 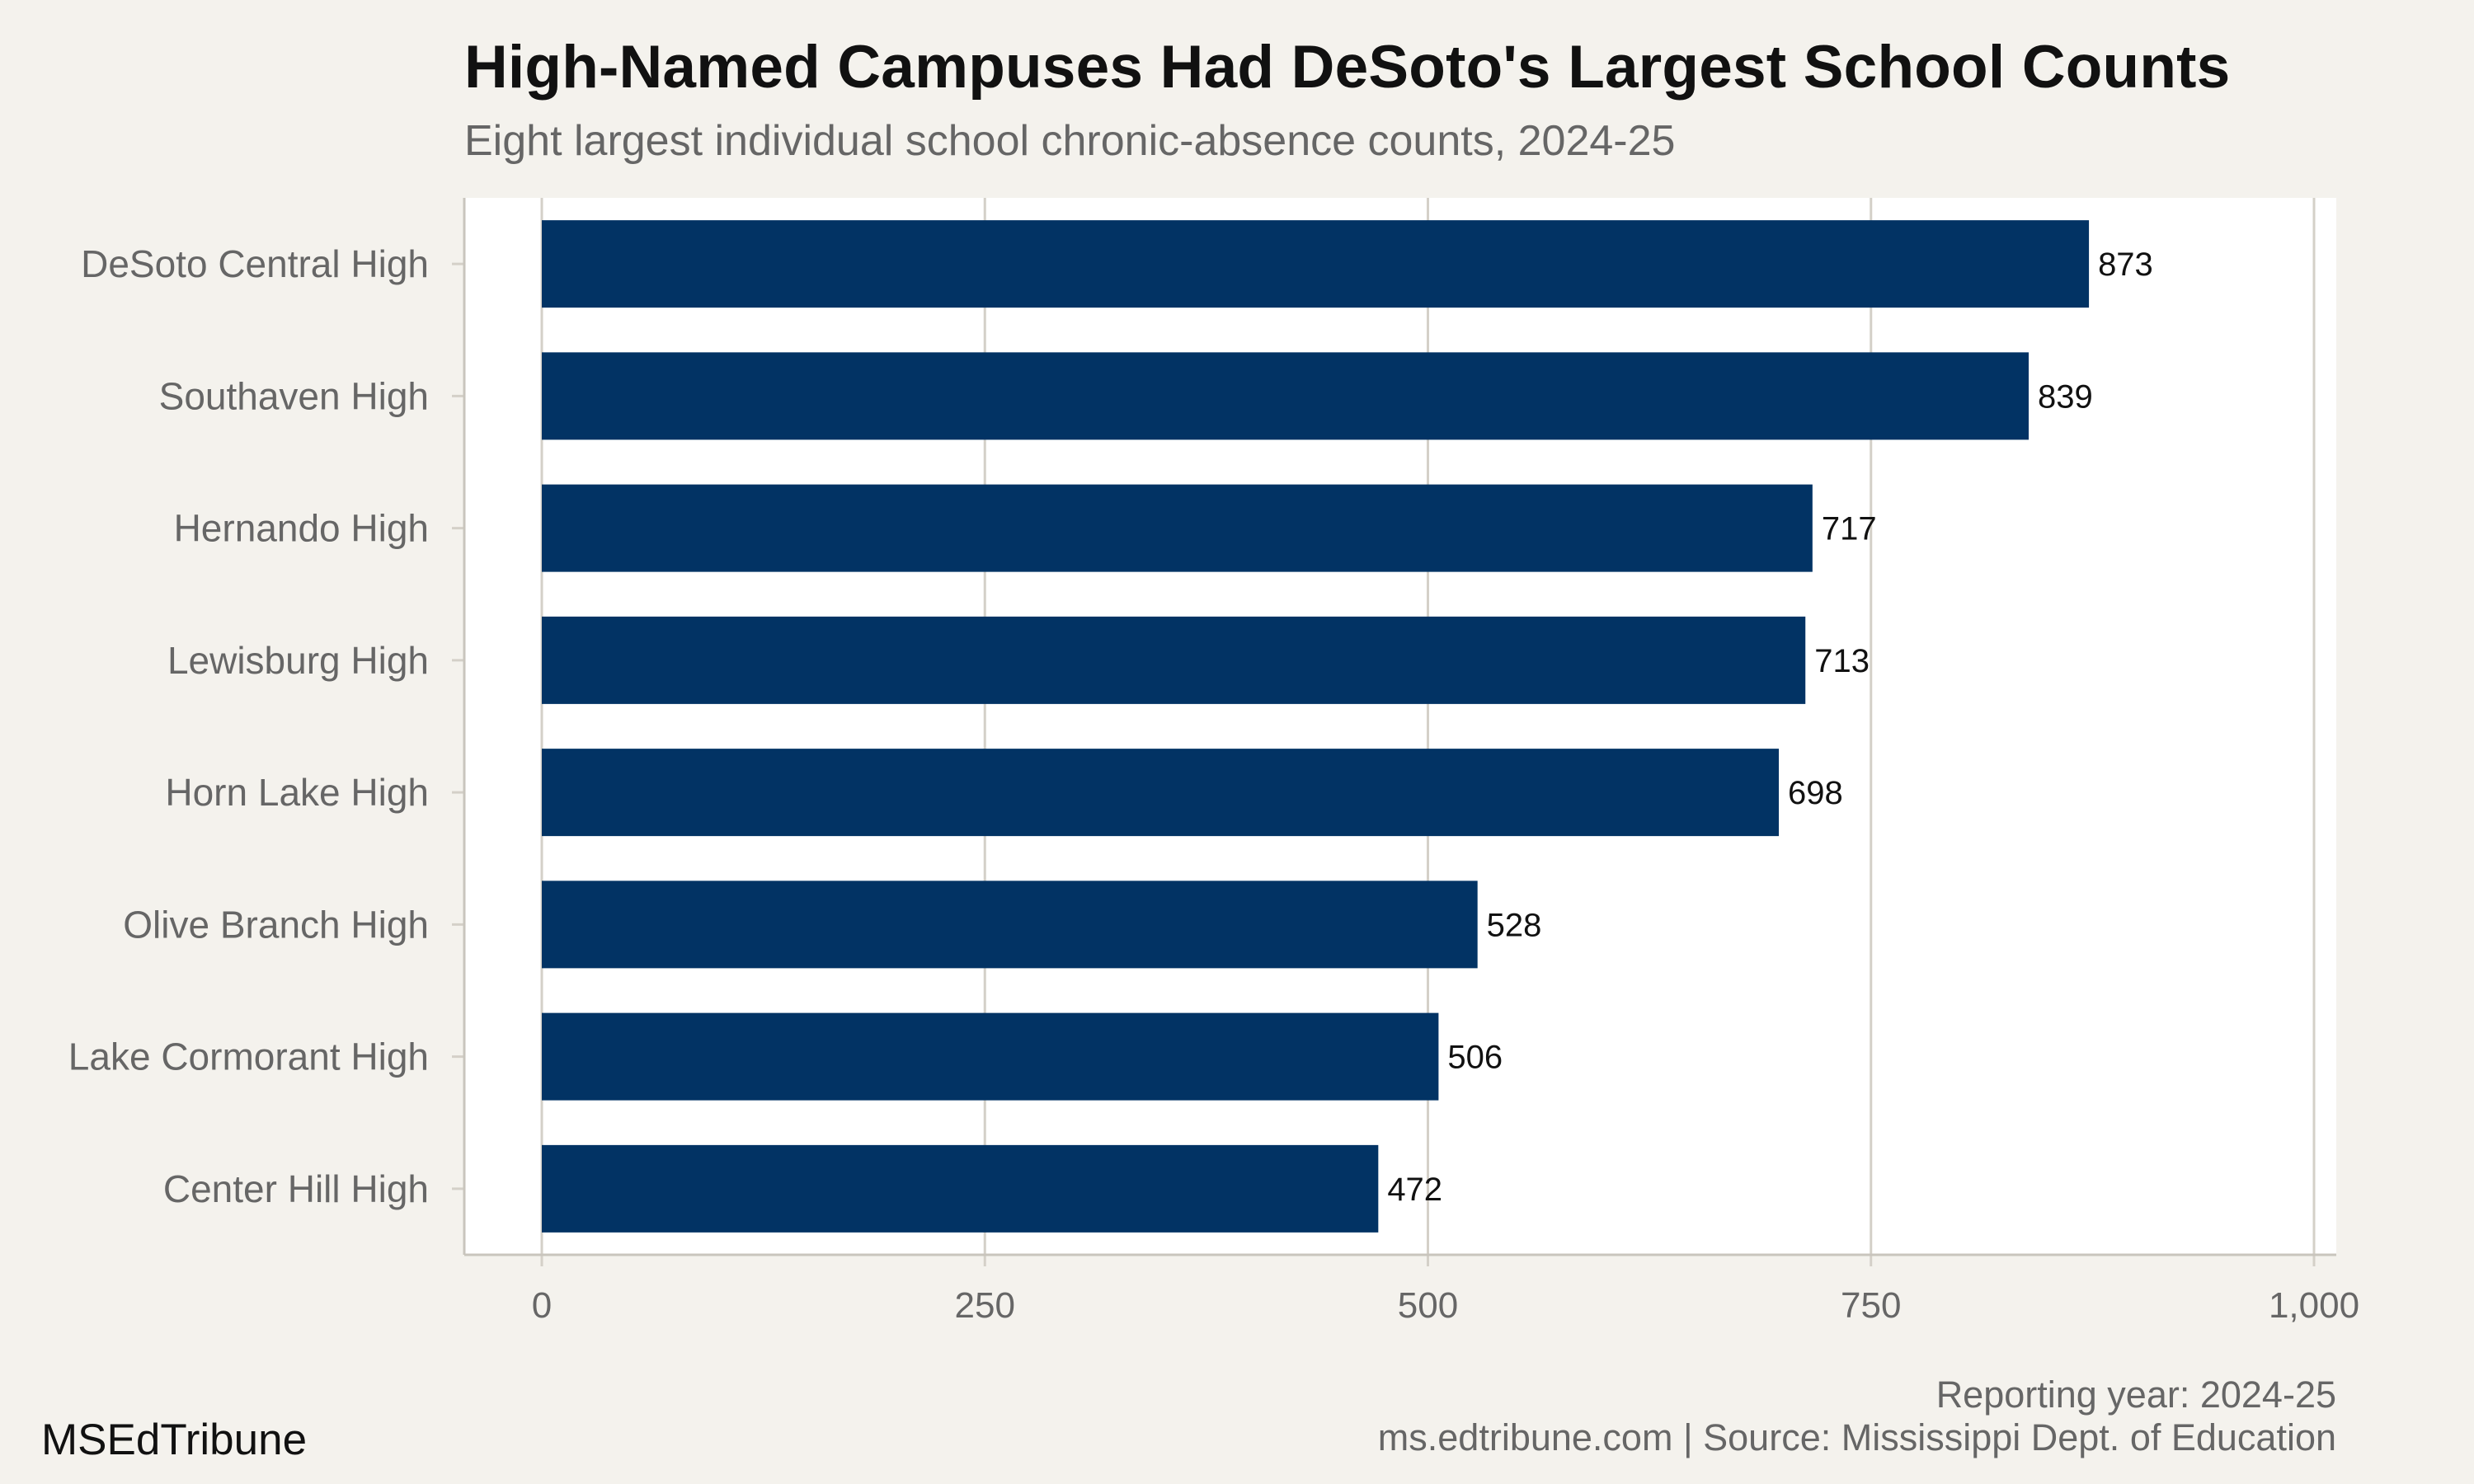 I want to click on category-label: Lewisburg High, so click(x=298, y=660).